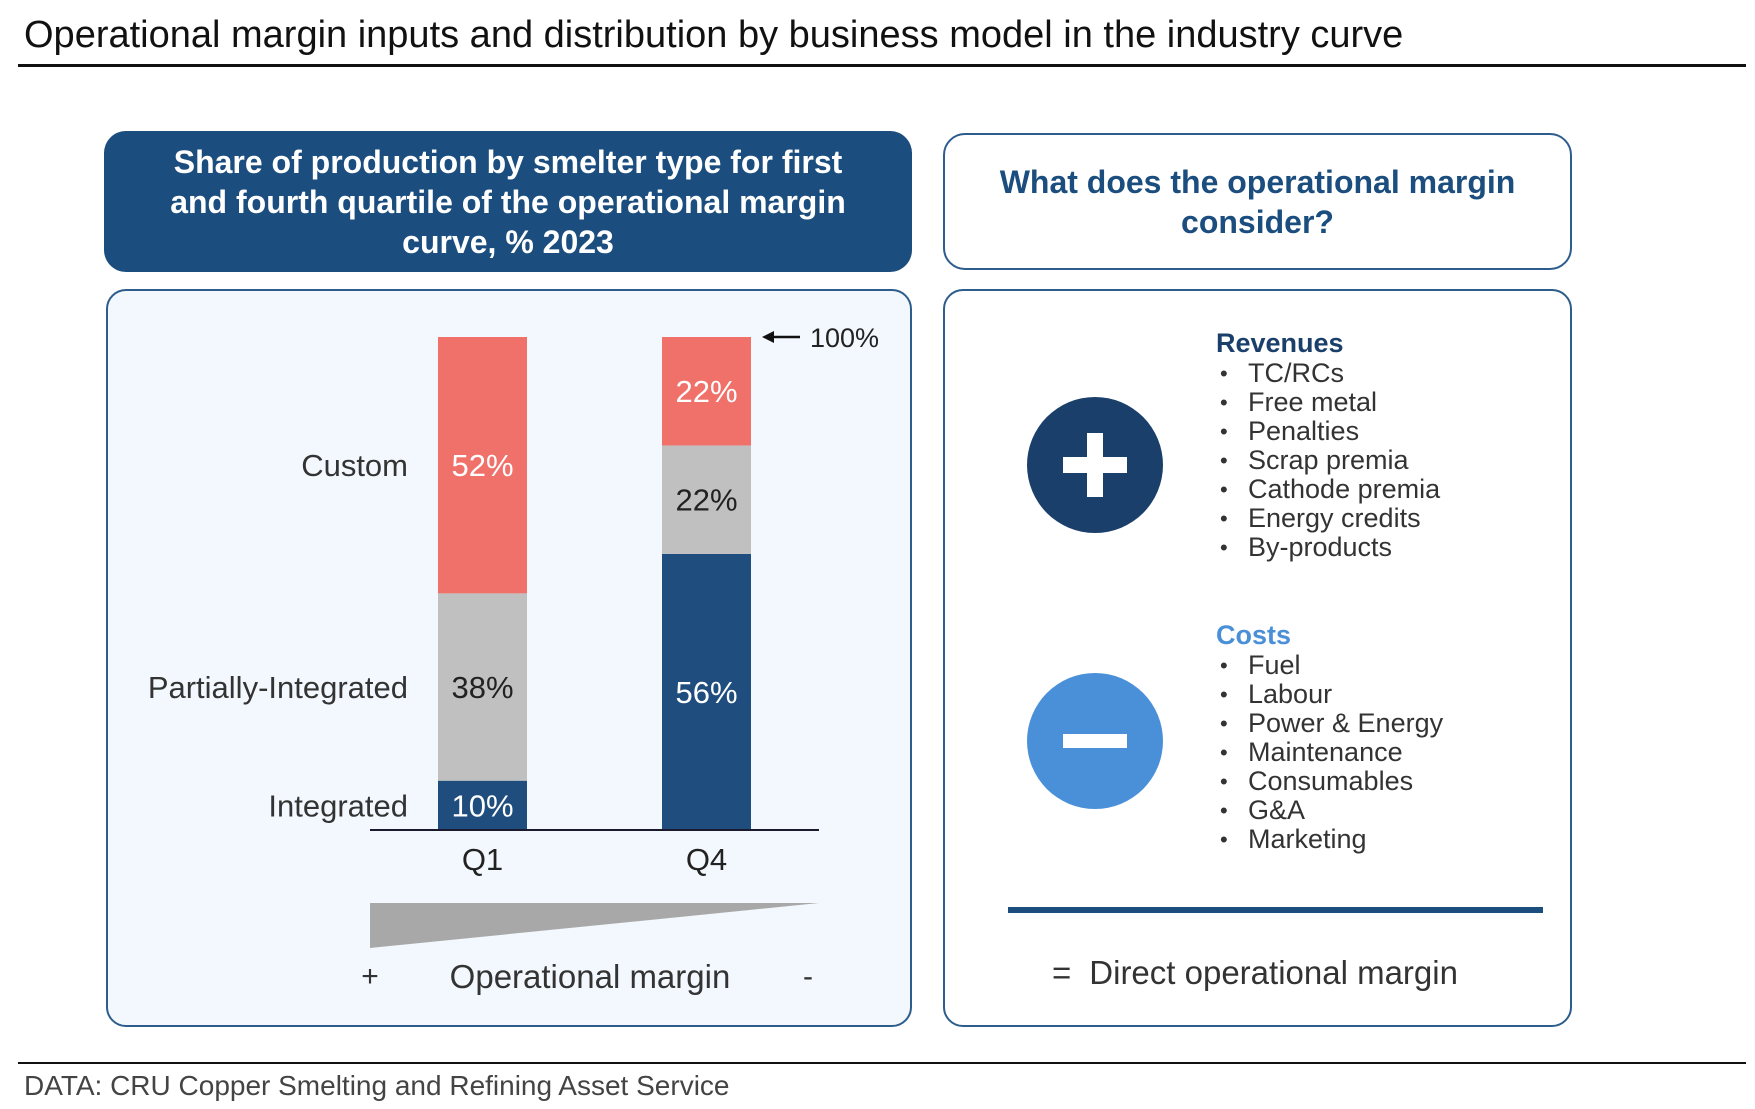 The height and width of the screenshot is (1109, 1755). Describe the element at coordinates (1328, 490) in the screenshot. I see `list-item: Cathode premia` at that location.